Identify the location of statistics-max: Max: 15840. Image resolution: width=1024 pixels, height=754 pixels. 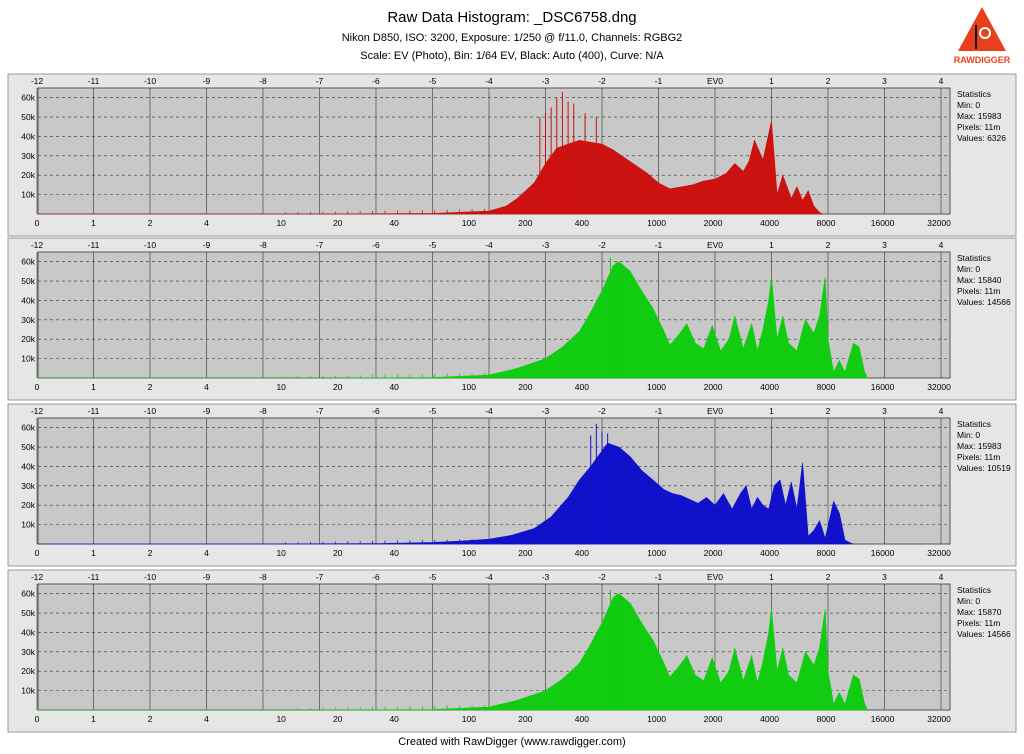
(979, 280).